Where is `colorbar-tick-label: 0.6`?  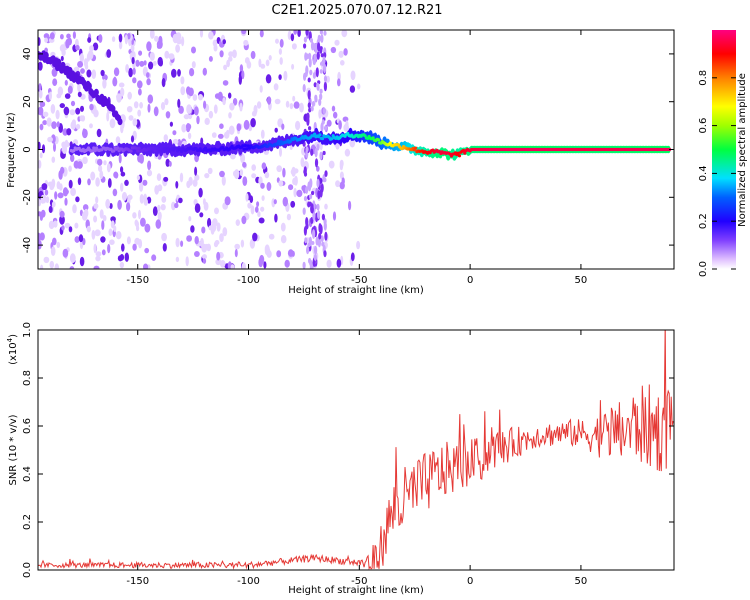 colorbar-tick-label: 0.6 is located at coordinates (703, 126).